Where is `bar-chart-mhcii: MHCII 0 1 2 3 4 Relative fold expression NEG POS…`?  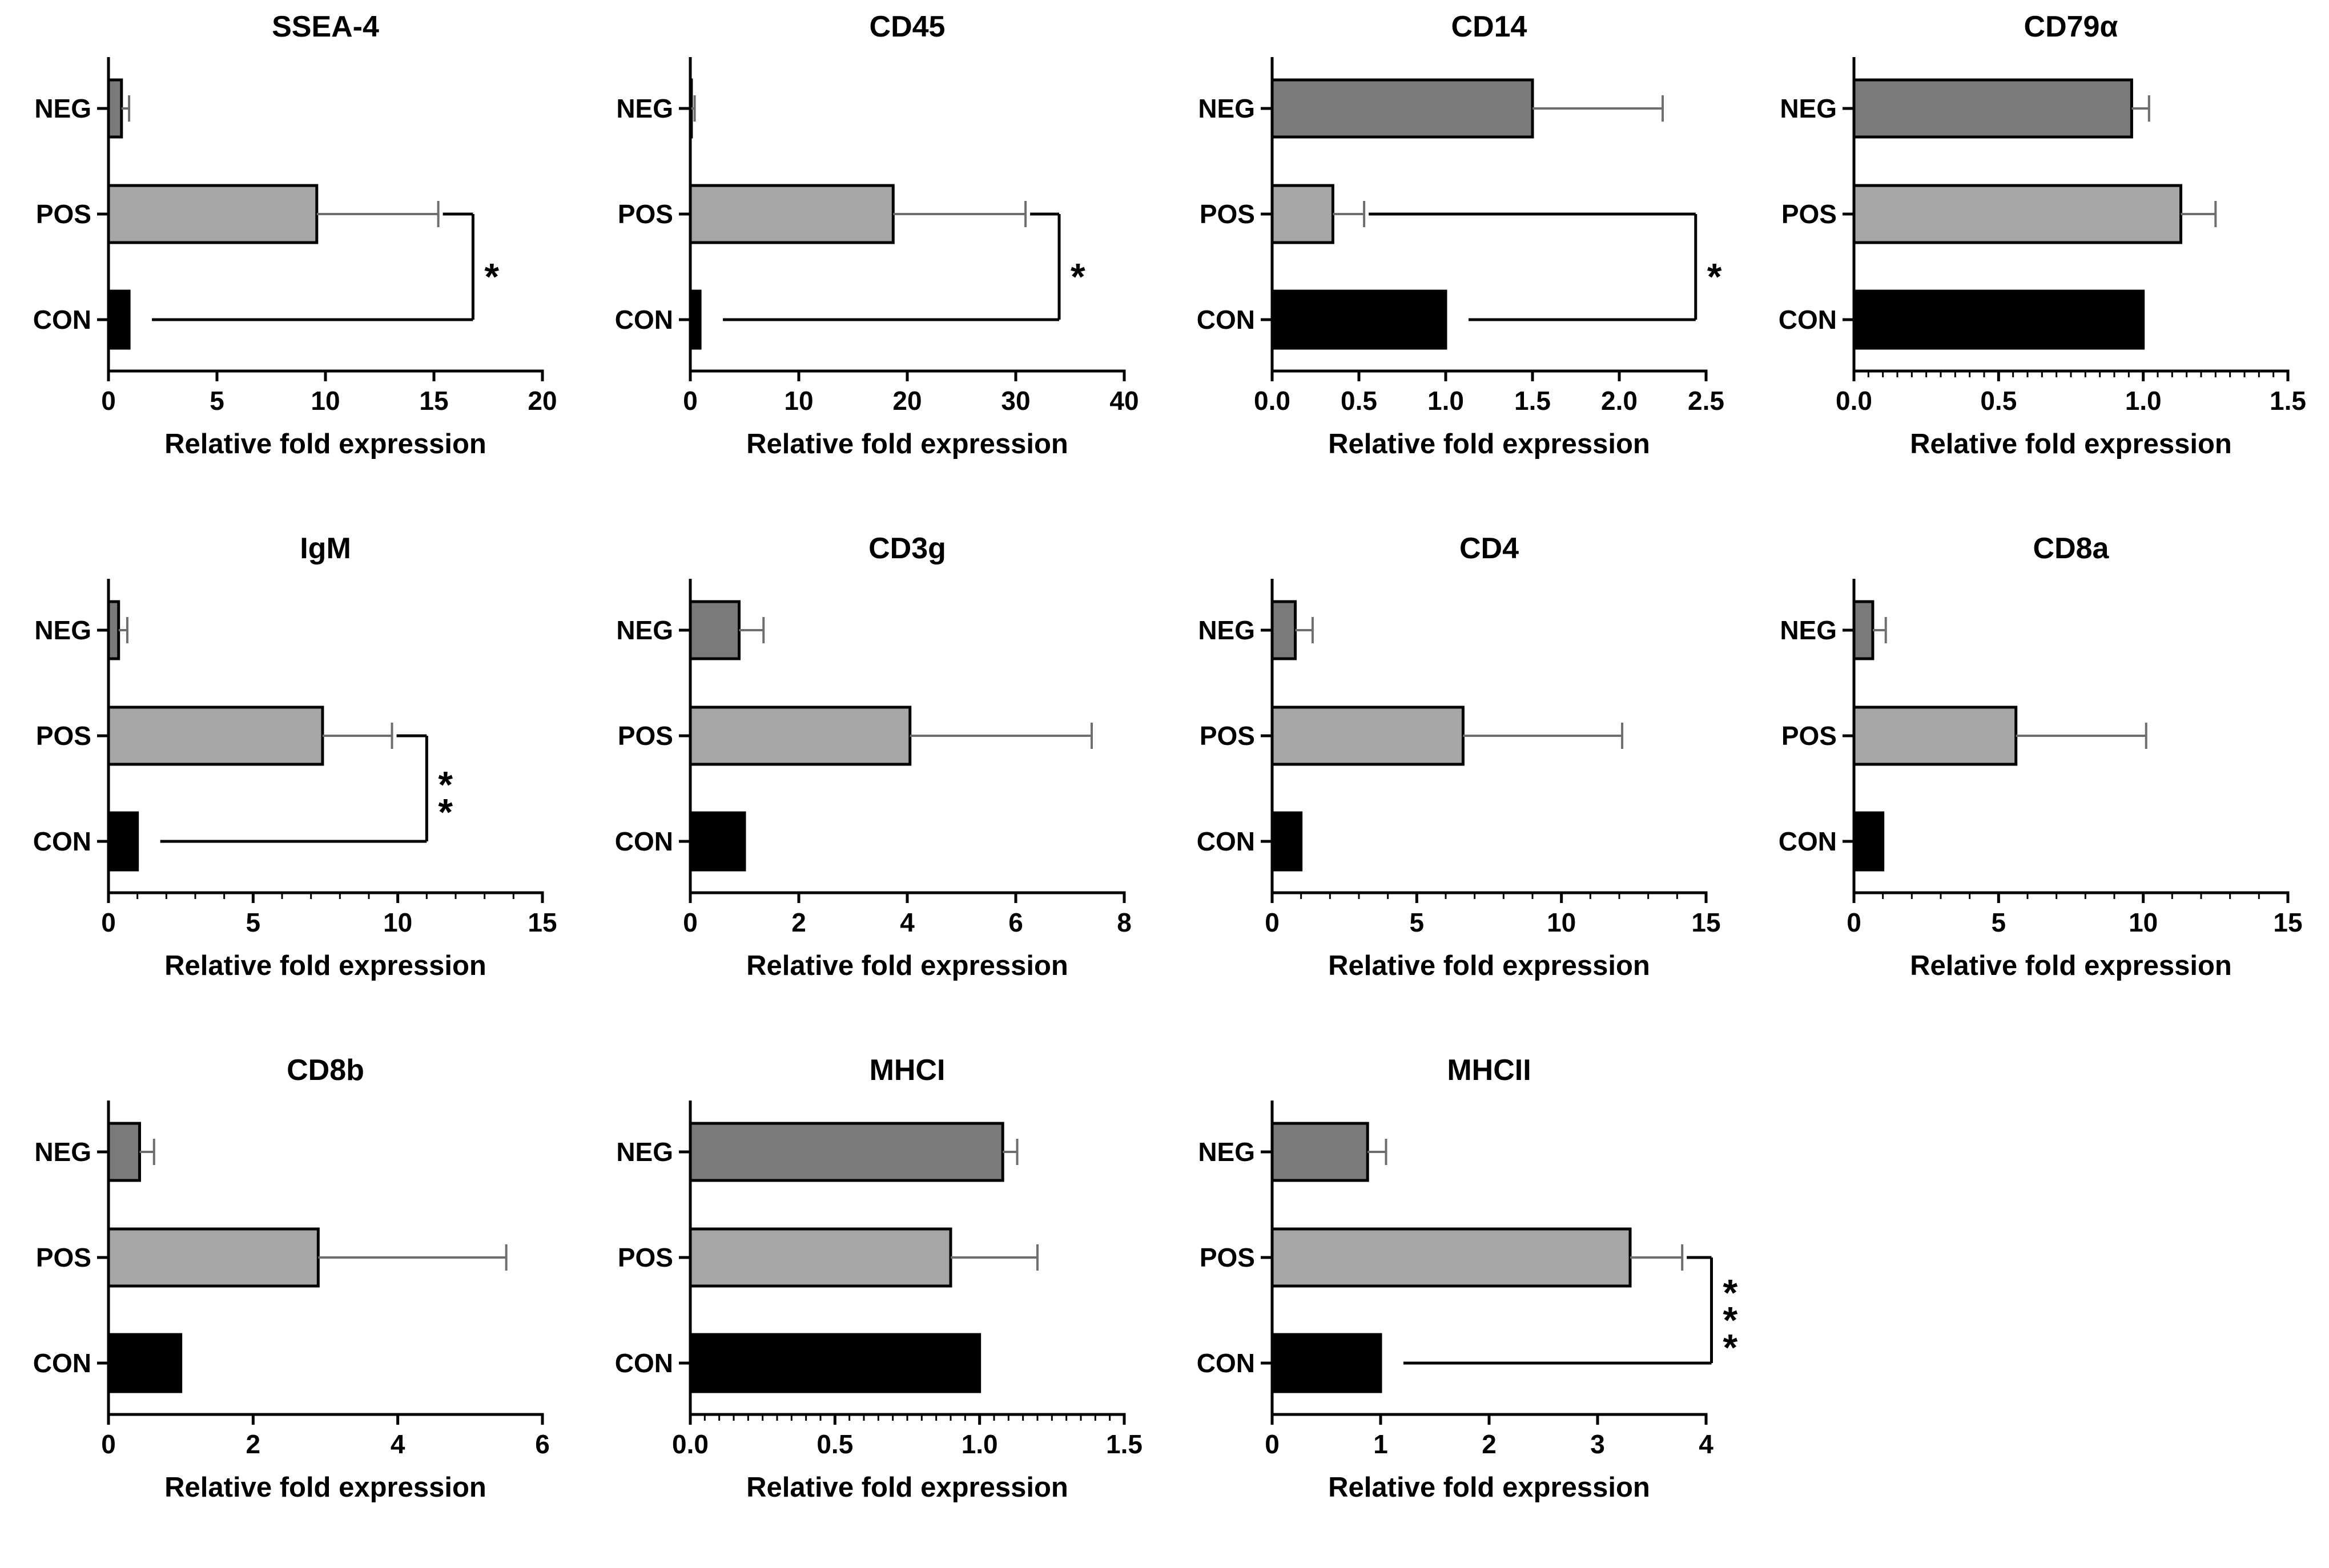
bar-chart-mhcii: MHCII 0 1 2 3 4 Relative fold expression NEG POS… is located at coordinates (1467, 1278).